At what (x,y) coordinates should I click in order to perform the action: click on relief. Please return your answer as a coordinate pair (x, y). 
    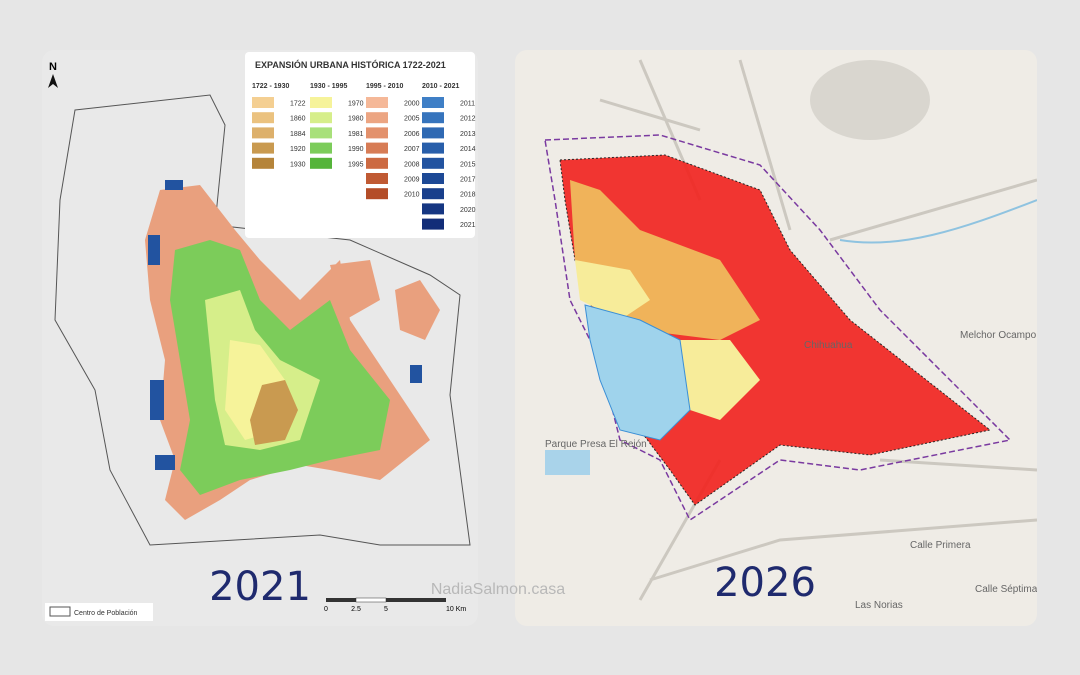
    Looking at the image, I should click on (870, 100).